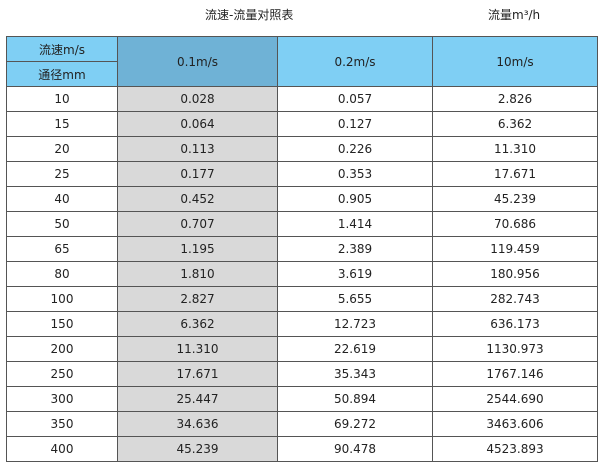 The image size is (600, 466). What do you see at coordinates (62, 299) in the screenshot?
I see `diameter-cell: 100` at bounding box center [62, 299].